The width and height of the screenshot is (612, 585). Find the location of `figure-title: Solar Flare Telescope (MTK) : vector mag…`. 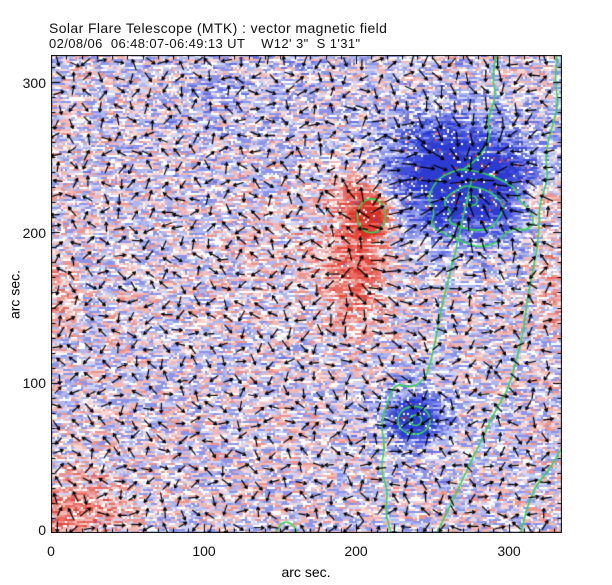

figure-title: Solar Flare Telescope (MTK) : vector mag… is located at coordinates (218, 28).